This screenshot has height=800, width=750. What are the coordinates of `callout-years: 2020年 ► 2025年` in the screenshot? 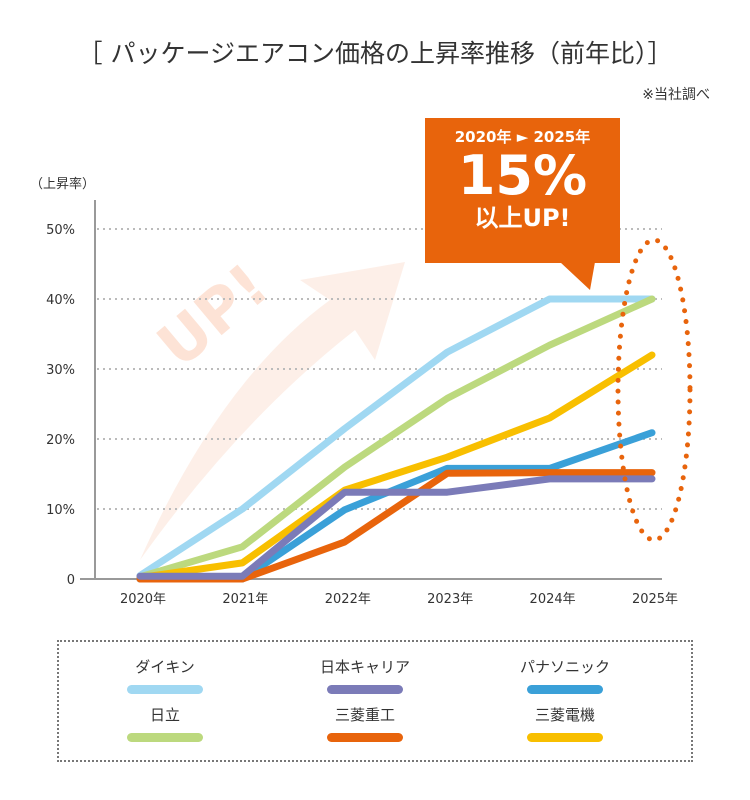 It's located at (522, 137).